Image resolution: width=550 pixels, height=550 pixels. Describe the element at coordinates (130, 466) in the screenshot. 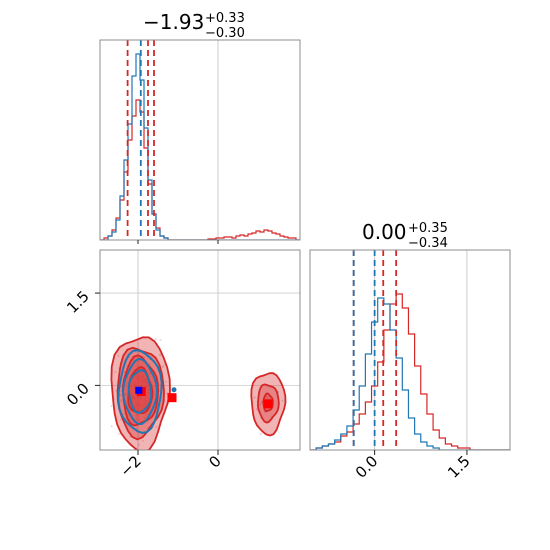

I see `xtick-label-p0-0: −2` at that location.